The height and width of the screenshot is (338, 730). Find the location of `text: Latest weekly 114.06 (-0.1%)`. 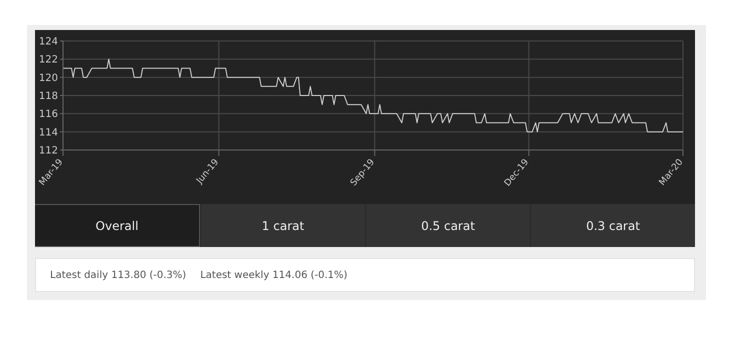

text: Latest weekly 114.06 (-0.1%) is located at coordinates (274, 275).